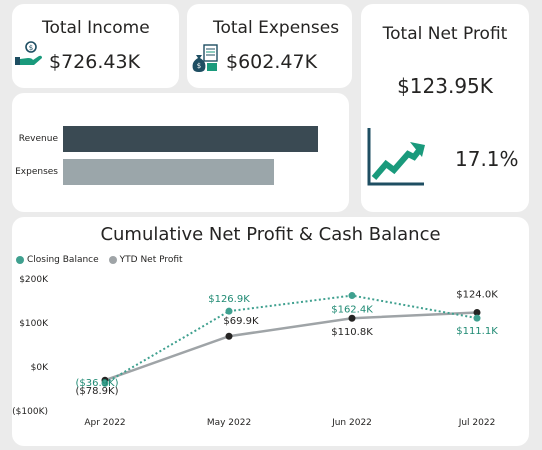 This screenshot has width=542, height=450. Describe the element at coordinates (487, 159) in the screenshot. I see `profit-margin-value: 17.1%` at that location.